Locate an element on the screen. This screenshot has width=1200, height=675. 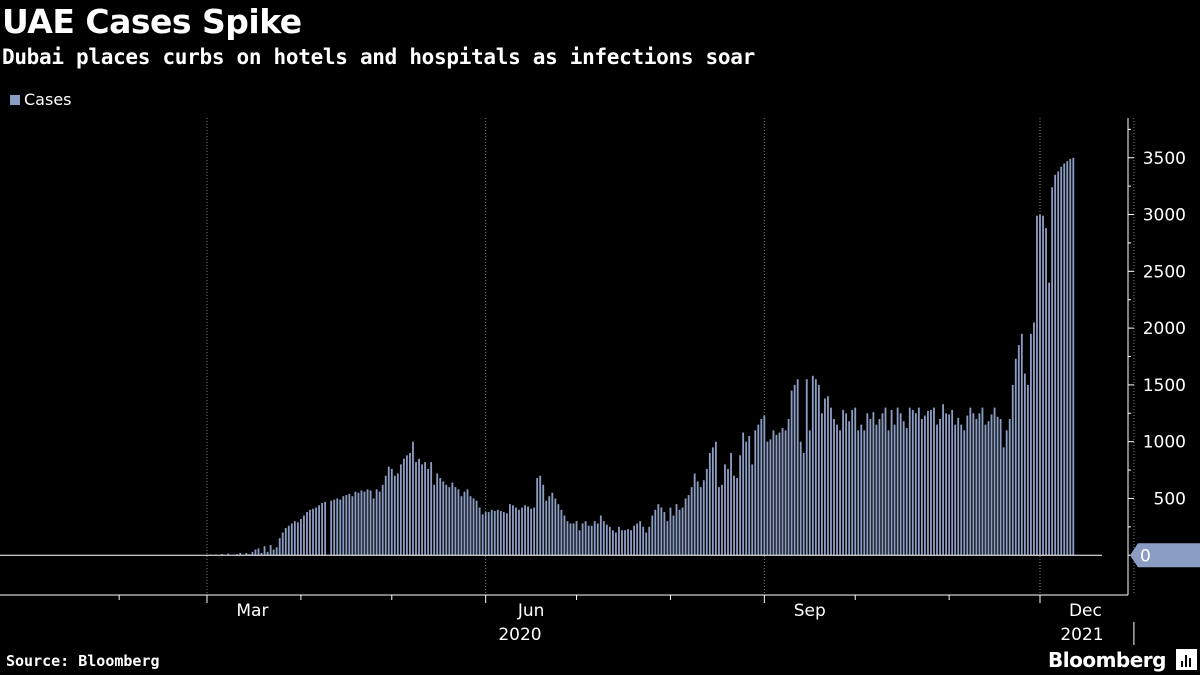
last-value-tag is located at coordinates (1165, 555).